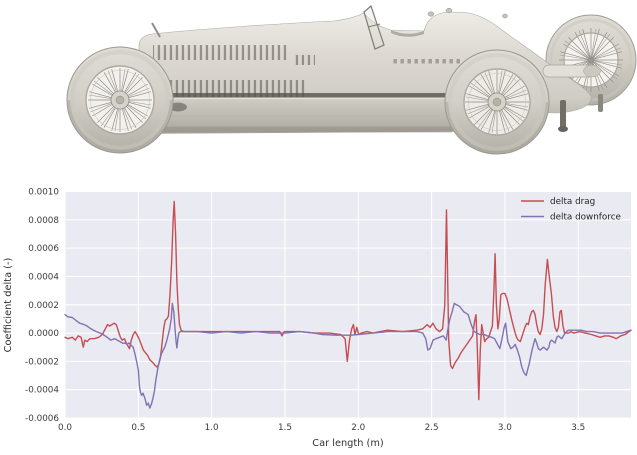 The height and width of the screenshot is (455, 637). Describe the element at coordinates (42, 362) in the screenshot. I see `svg-text: -0.0002` at that location.